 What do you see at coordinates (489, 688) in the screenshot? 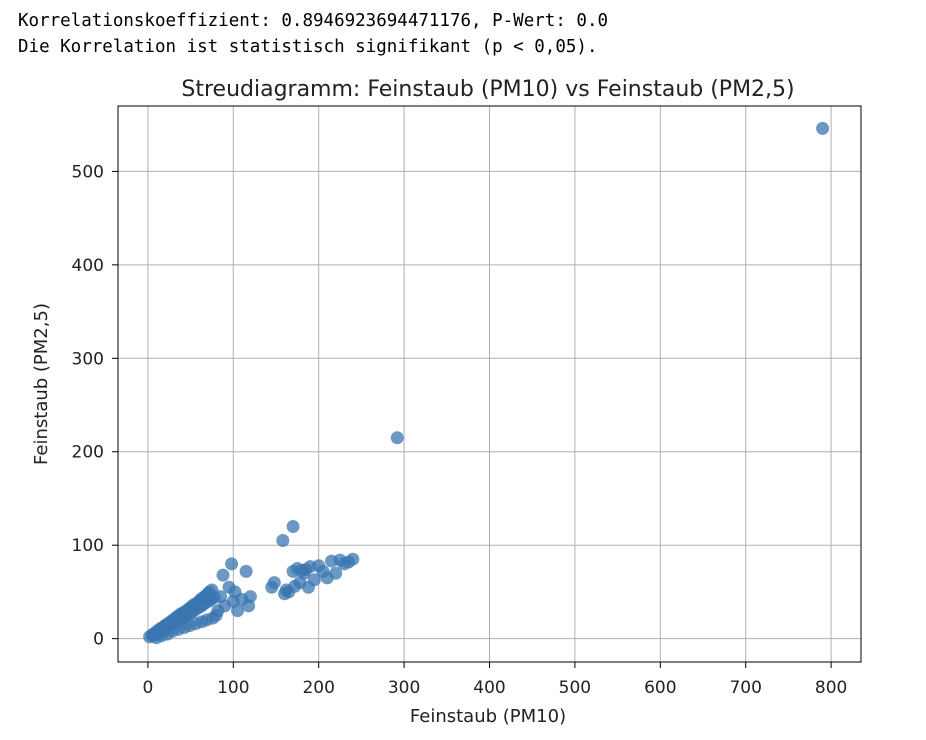
I see `x-tick-label: 400` at bounding box center [489, 688].